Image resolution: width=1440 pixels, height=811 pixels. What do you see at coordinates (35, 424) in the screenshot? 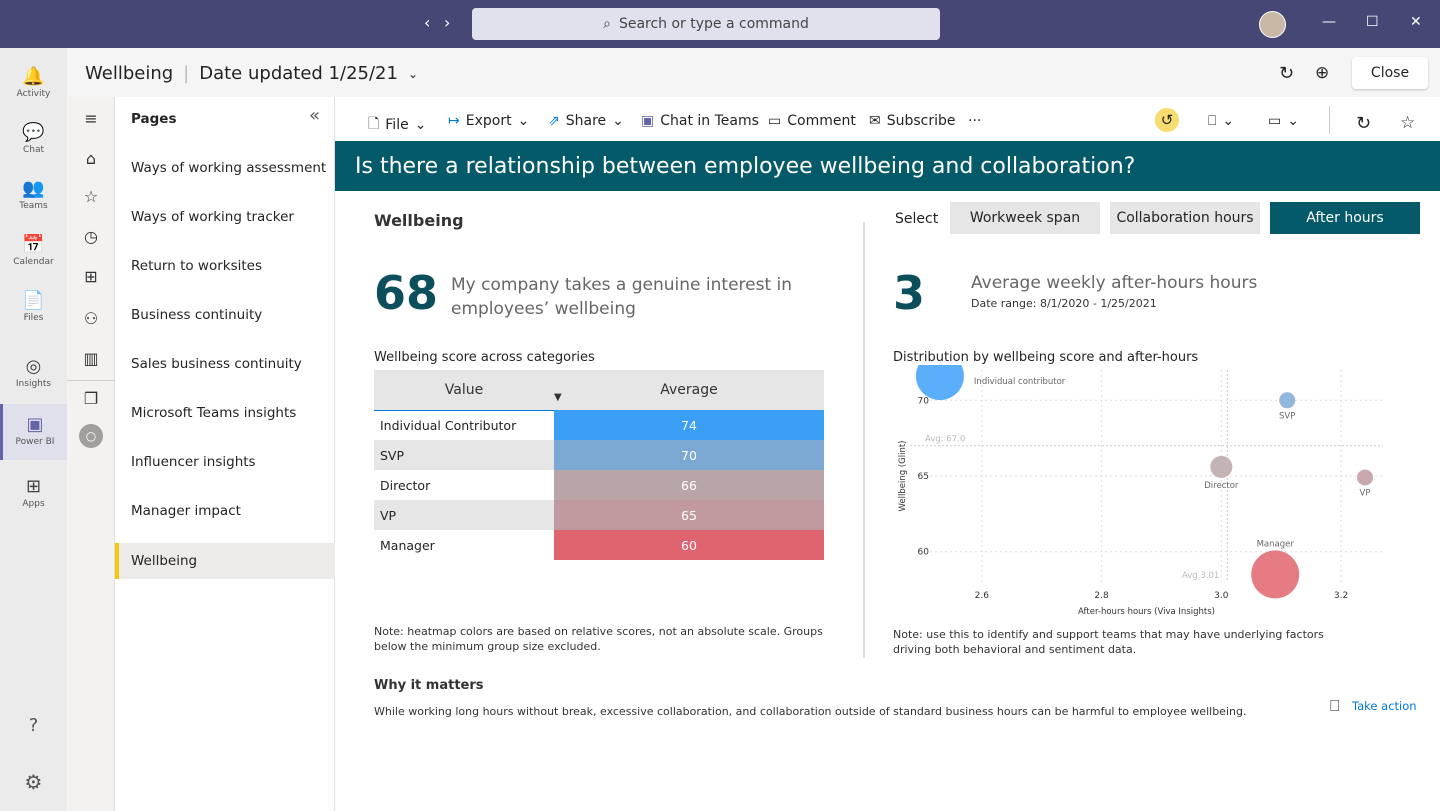
I see `power-bi-icon: ▣` at bounding box center [35, 424].